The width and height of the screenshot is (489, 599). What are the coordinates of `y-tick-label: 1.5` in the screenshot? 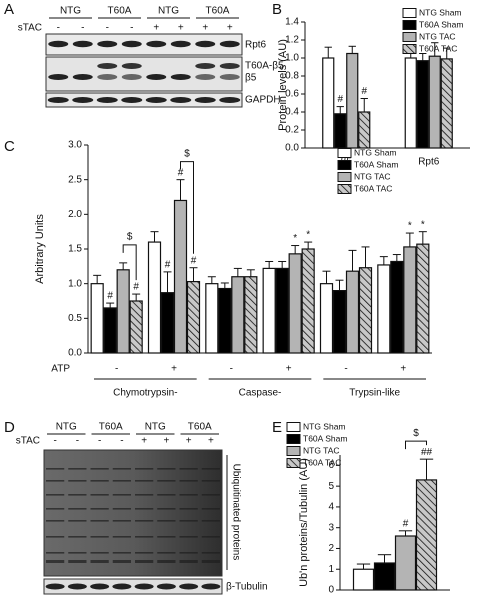 It's located at (75, 249).